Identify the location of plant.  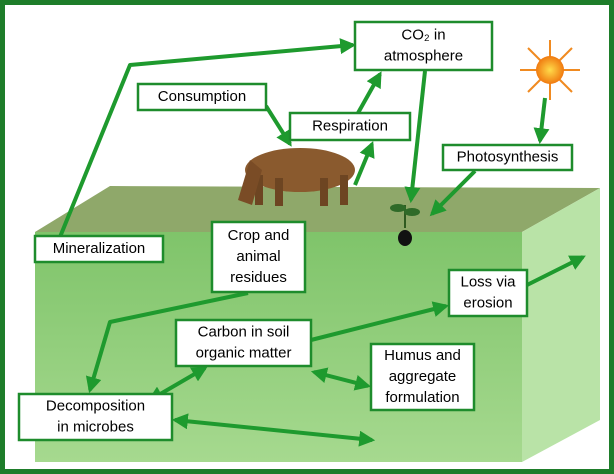
(405, 225).